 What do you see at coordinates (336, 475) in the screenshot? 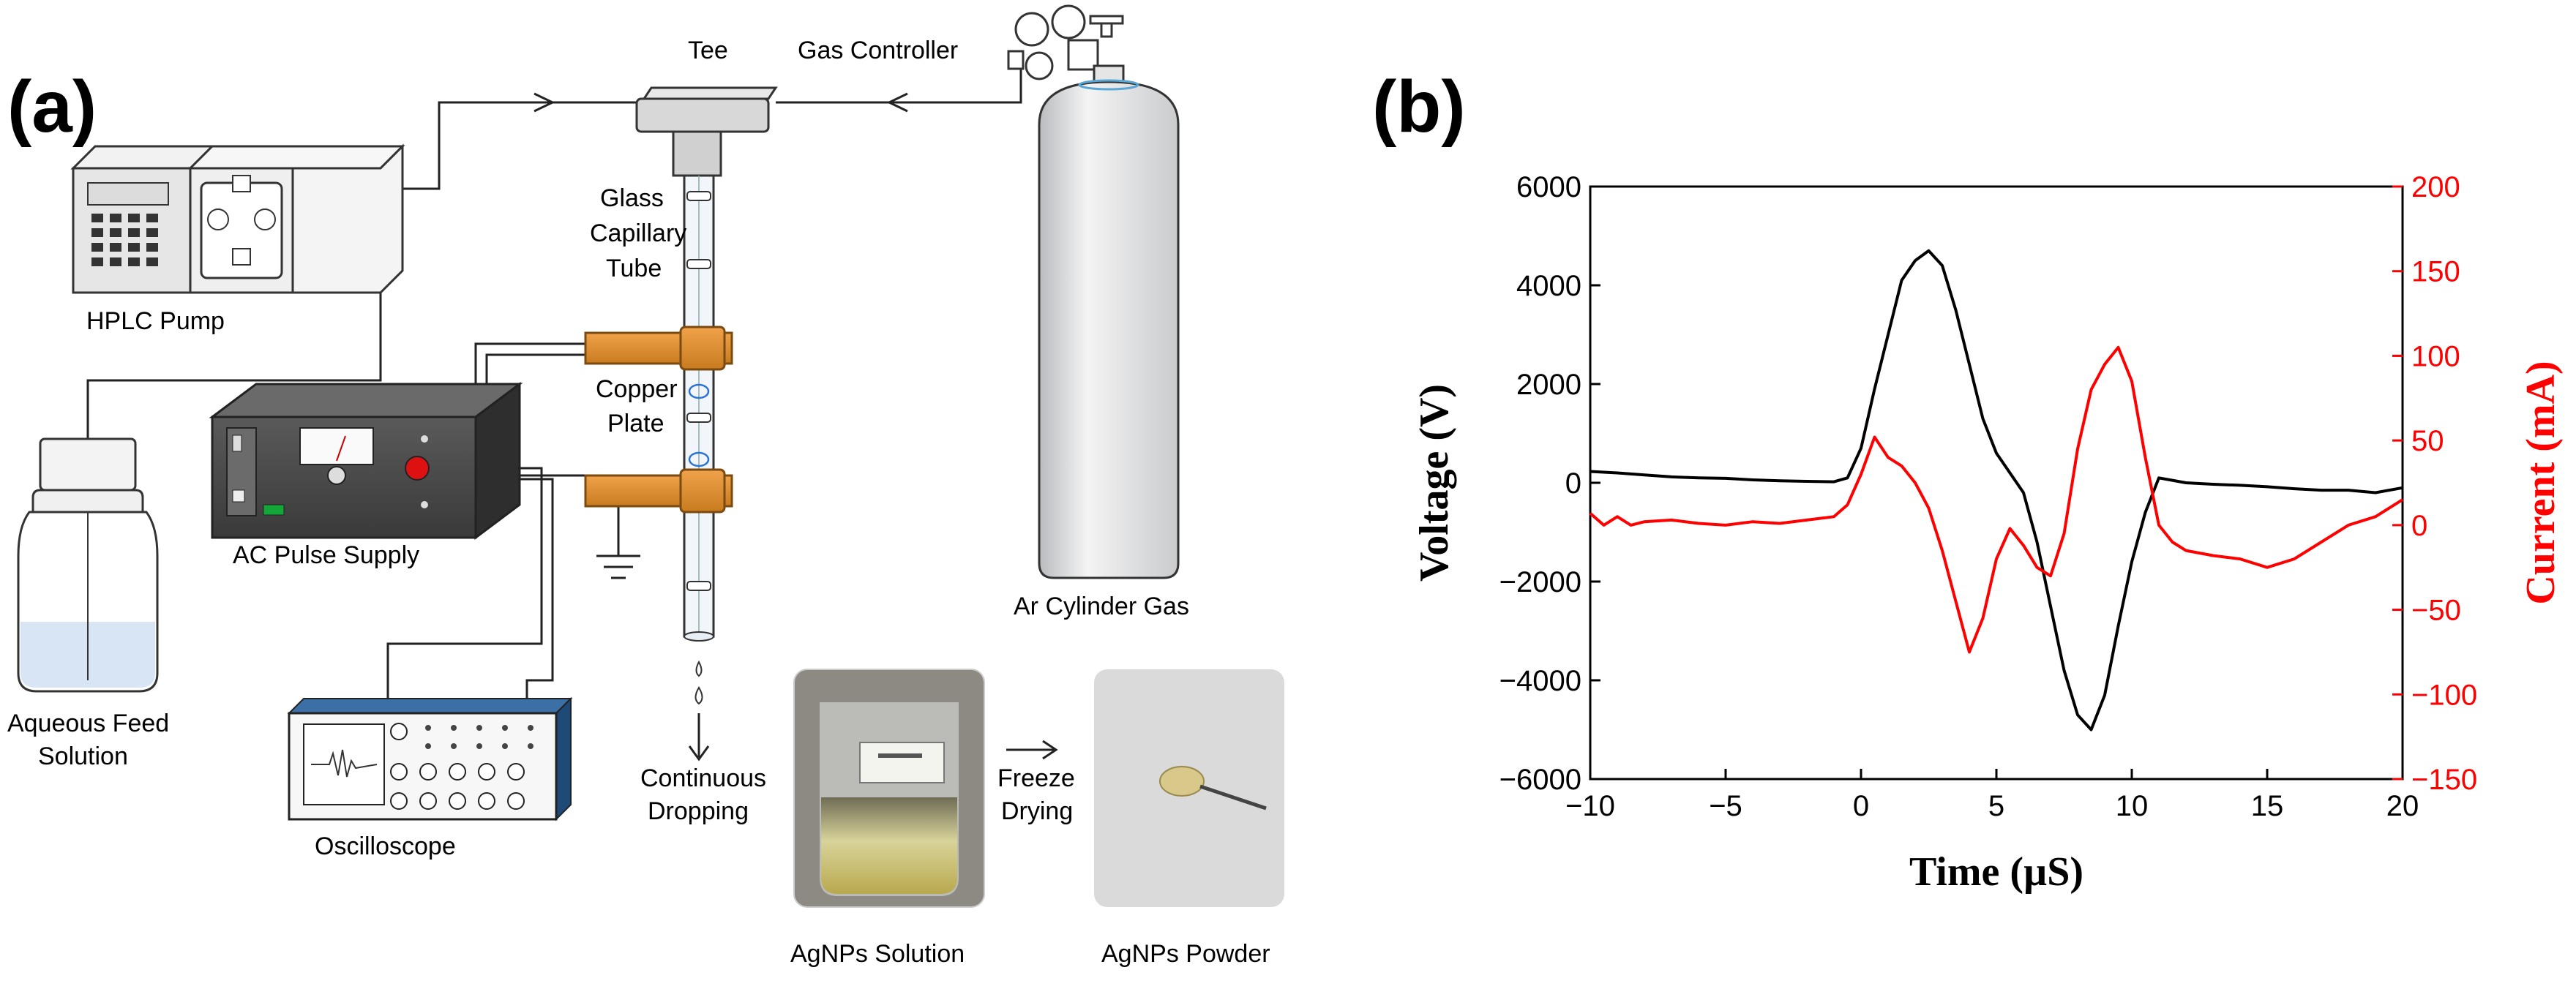
I see `supply-knob-icon` at bounding box center [336, 475].